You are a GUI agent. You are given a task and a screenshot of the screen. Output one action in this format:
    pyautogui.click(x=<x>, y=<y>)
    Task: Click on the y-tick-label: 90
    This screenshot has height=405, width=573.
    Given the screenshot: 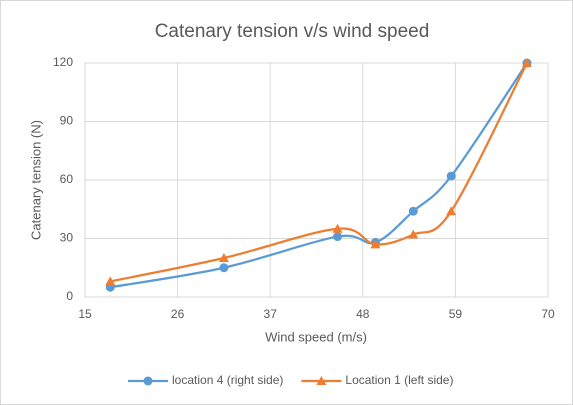 What is the action you would take?
    pyautogui.click(x=67, y=121)
    